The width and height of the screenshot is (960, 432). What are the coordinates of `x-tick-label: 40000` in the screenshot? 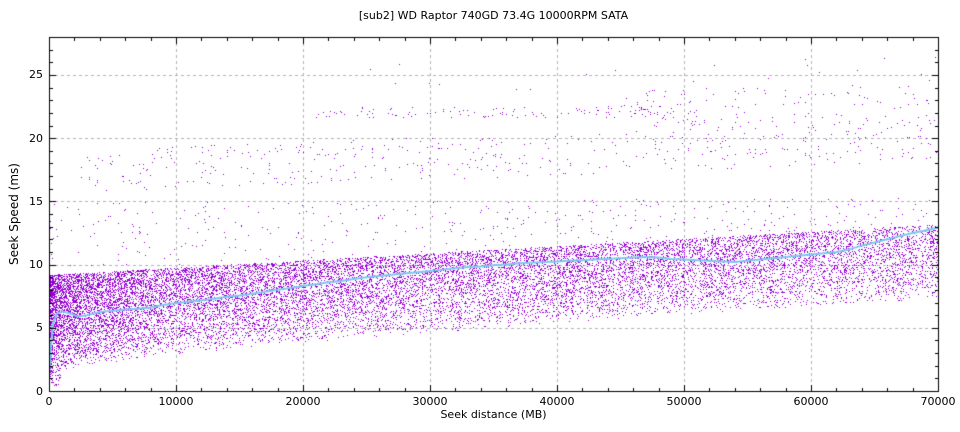 It's located at (557, 401).